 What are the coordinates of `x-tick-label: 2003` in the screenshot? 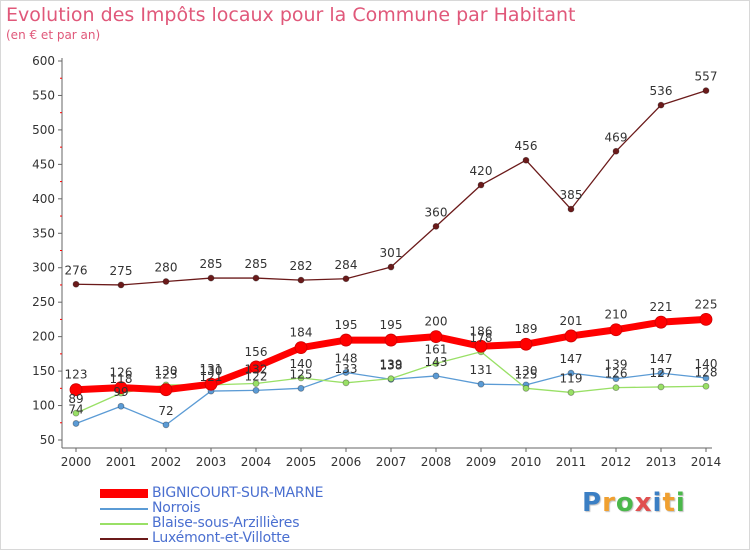 It's located at (211, 462).